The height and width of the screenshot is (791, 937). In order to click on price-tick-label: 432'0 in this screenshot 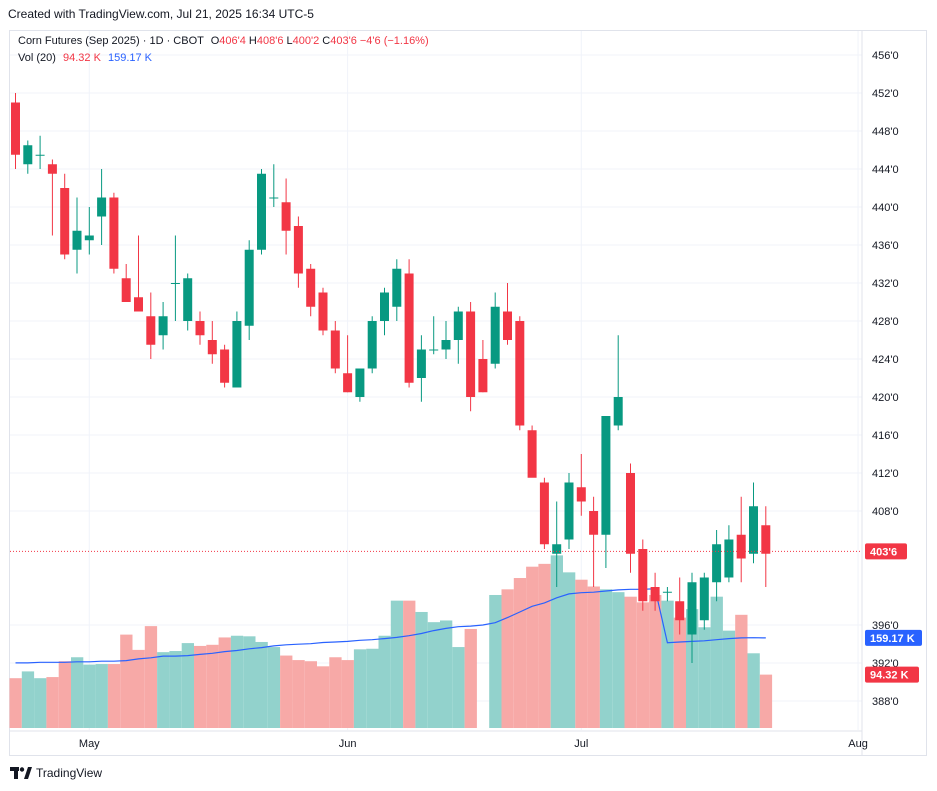, I will do `click(885, 284)`.